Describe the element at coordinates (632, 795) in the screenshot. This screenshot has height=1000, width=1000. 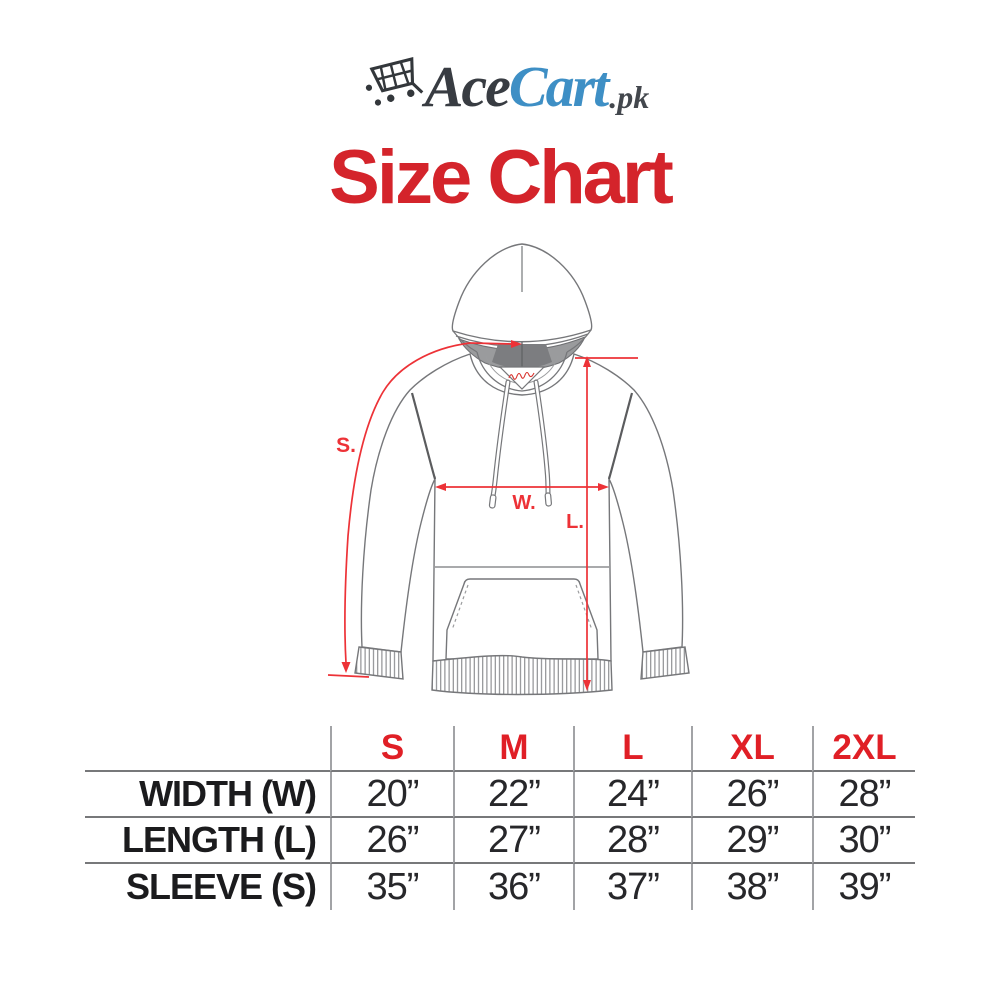
I see `width-value-l: 24”` at that location.